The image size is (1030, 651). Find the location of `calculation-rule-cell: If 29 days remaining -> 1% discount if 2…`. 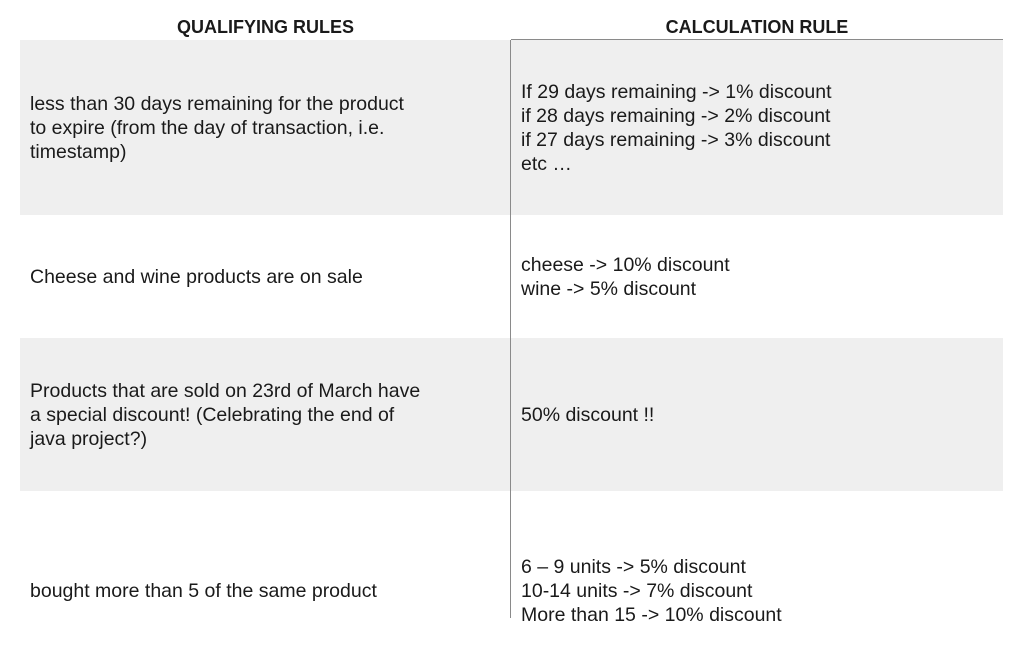

calculation-rule-cell: If 29 days remaining -> 1% discount if 2… is located at coordinates (676, 127).